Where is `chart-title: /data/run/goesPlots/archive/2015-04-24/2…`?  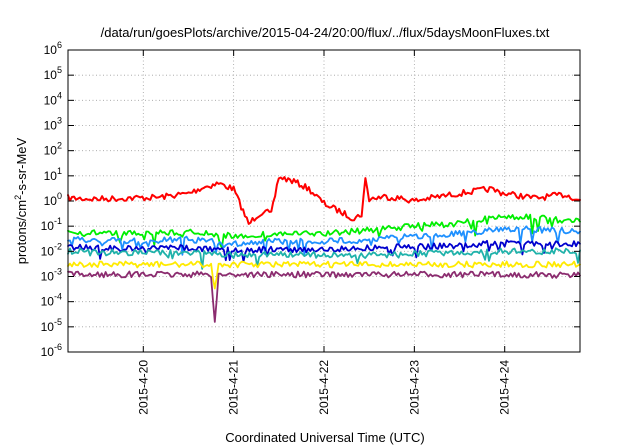
chart-title: /data/run/goesPlots/archive/2015-04-24/2… is located at coordinates (325, 32).